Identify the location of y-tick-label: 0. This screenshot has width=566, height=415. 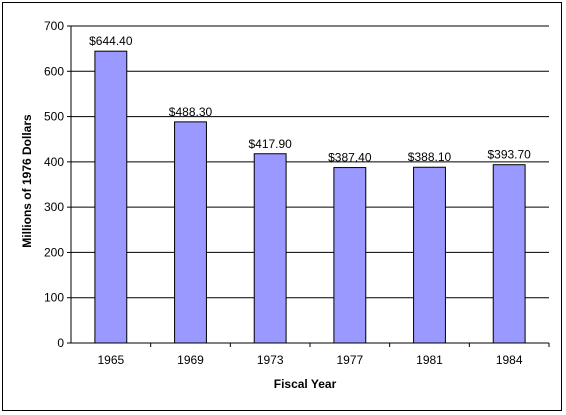
(60, 343).